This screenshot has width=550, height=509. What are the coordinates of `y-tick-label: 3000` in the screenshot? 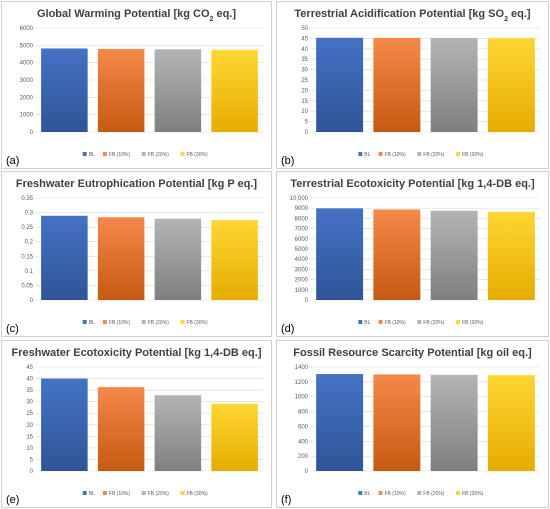 It's located at (302, 270).